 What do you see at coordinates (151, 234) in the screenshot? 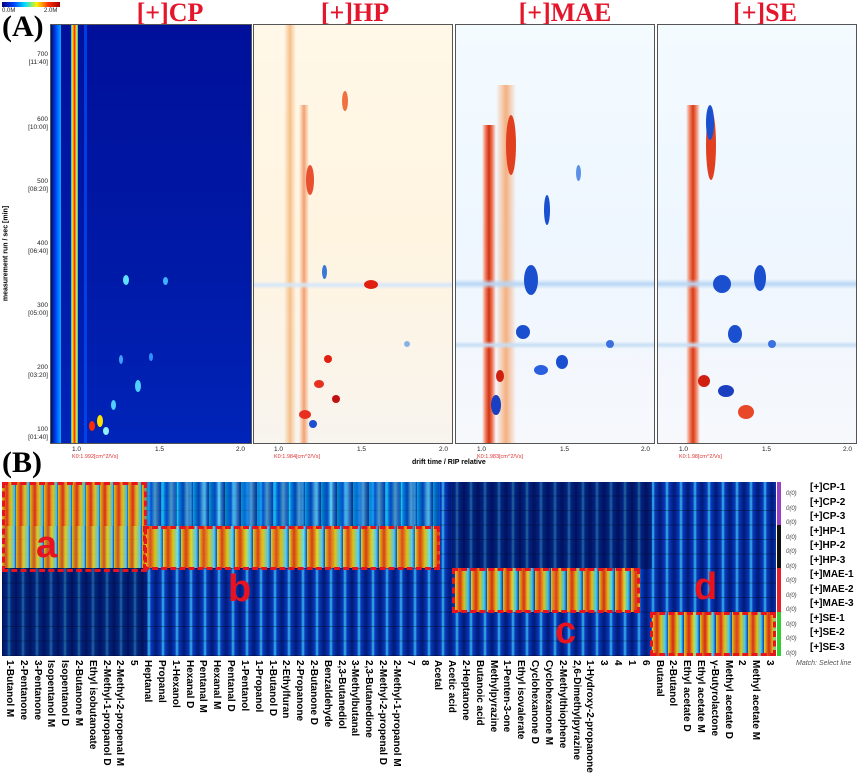
I see `spectrum-cp` at bounding box center [151, 234].